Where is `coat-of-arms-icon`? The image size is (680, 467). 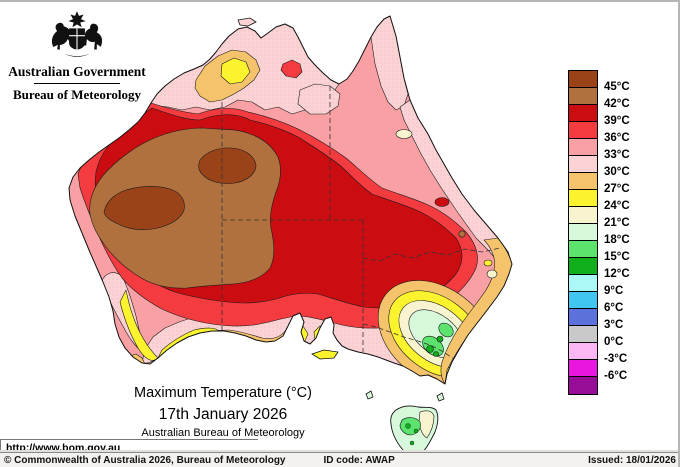 coat-of-arms-icon is located at coordinates (77, 34).